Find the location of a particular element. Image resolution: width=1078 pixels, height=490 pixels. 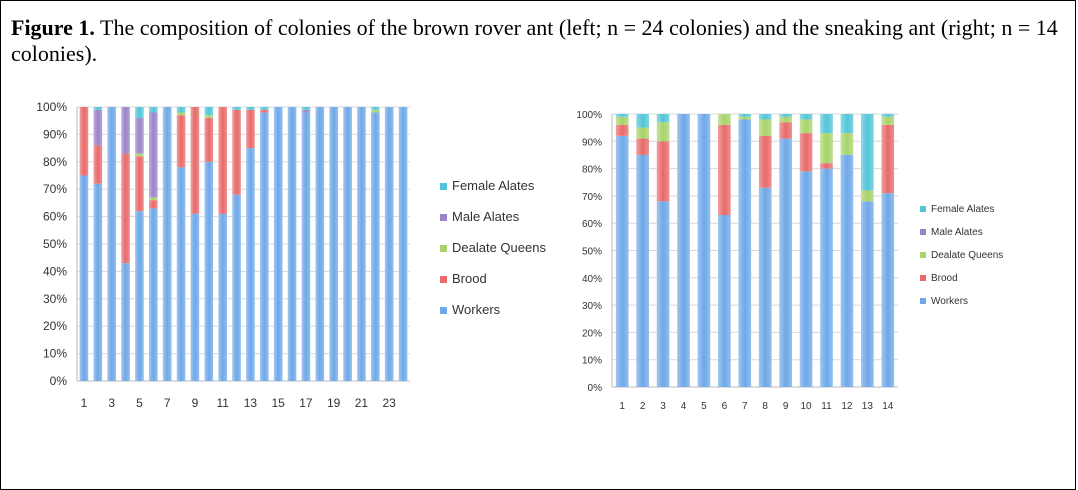

y-tick-label: 20% is located at coordinates (55, 326).